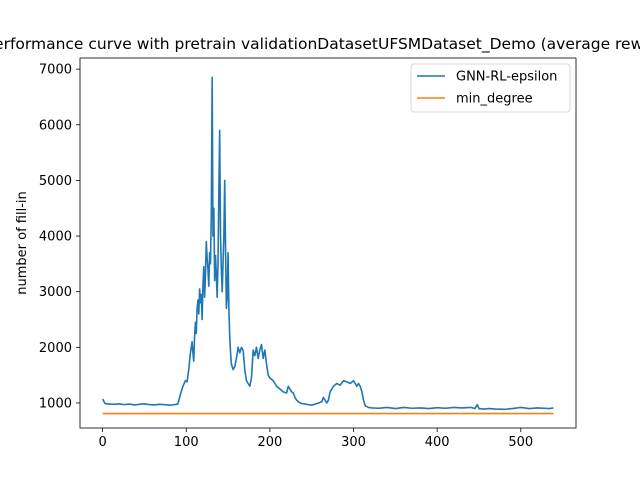 The image size is (640, 480). I want to click on y-tick-label: 2000, so click(55, 348).